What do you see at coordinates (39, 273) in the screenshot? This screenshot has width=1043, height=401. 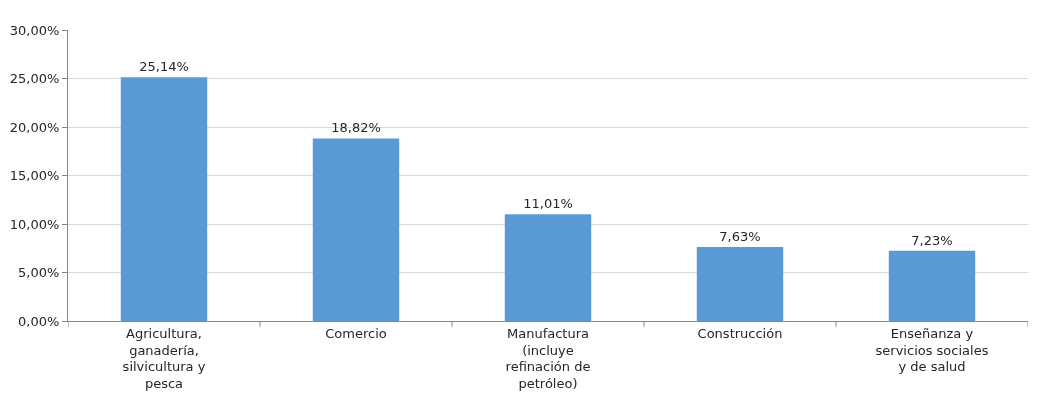 I see `y-tick-label: 5,00%` at bounding box center [39, 273].